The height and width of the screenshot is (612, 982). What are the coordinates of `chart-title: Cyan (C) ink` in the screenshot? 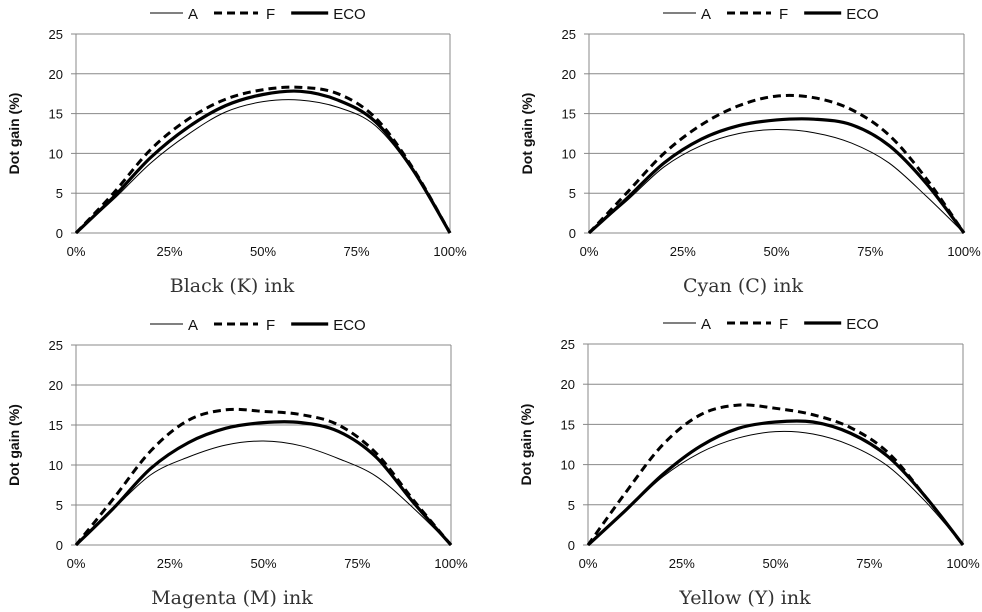 It's located at (743, 286).